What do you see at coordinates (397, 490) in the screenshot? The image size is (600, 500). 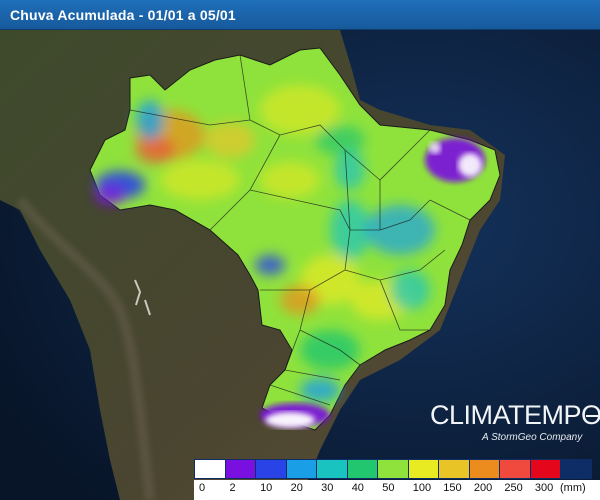 I see `legend-labels: (mm) 0 2 10 20 30 40 50 100 150 200 250 300` at bounding box center [397, 490].